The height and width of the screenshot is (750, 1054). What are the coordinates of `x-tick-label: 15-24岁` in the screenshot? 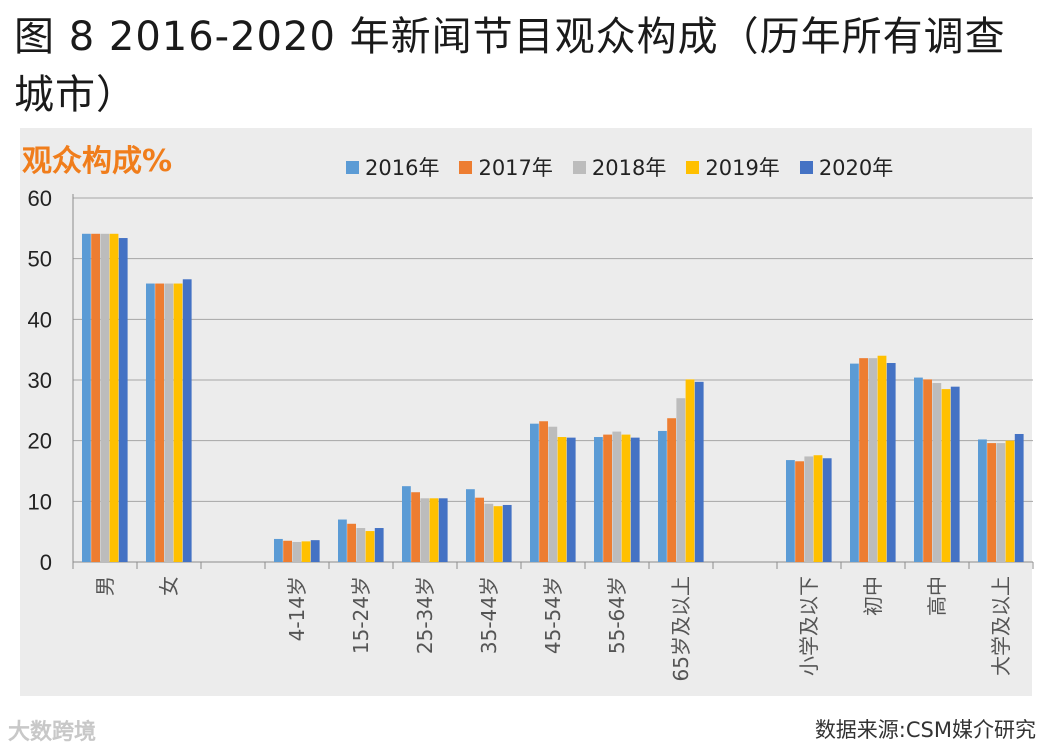 It's located at (361, 615).